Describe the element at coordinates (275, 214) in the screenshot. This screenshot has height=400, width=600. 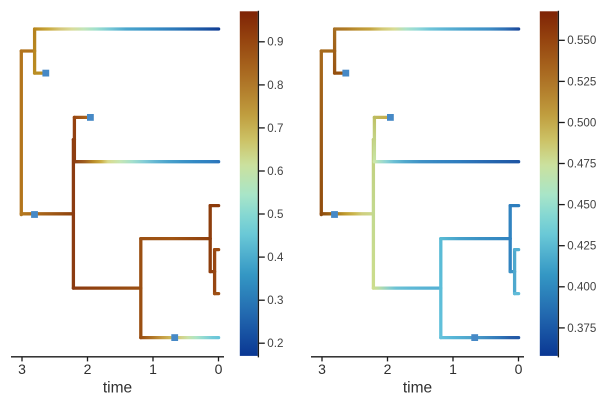
I see `svg-text: 0.5` at that location.